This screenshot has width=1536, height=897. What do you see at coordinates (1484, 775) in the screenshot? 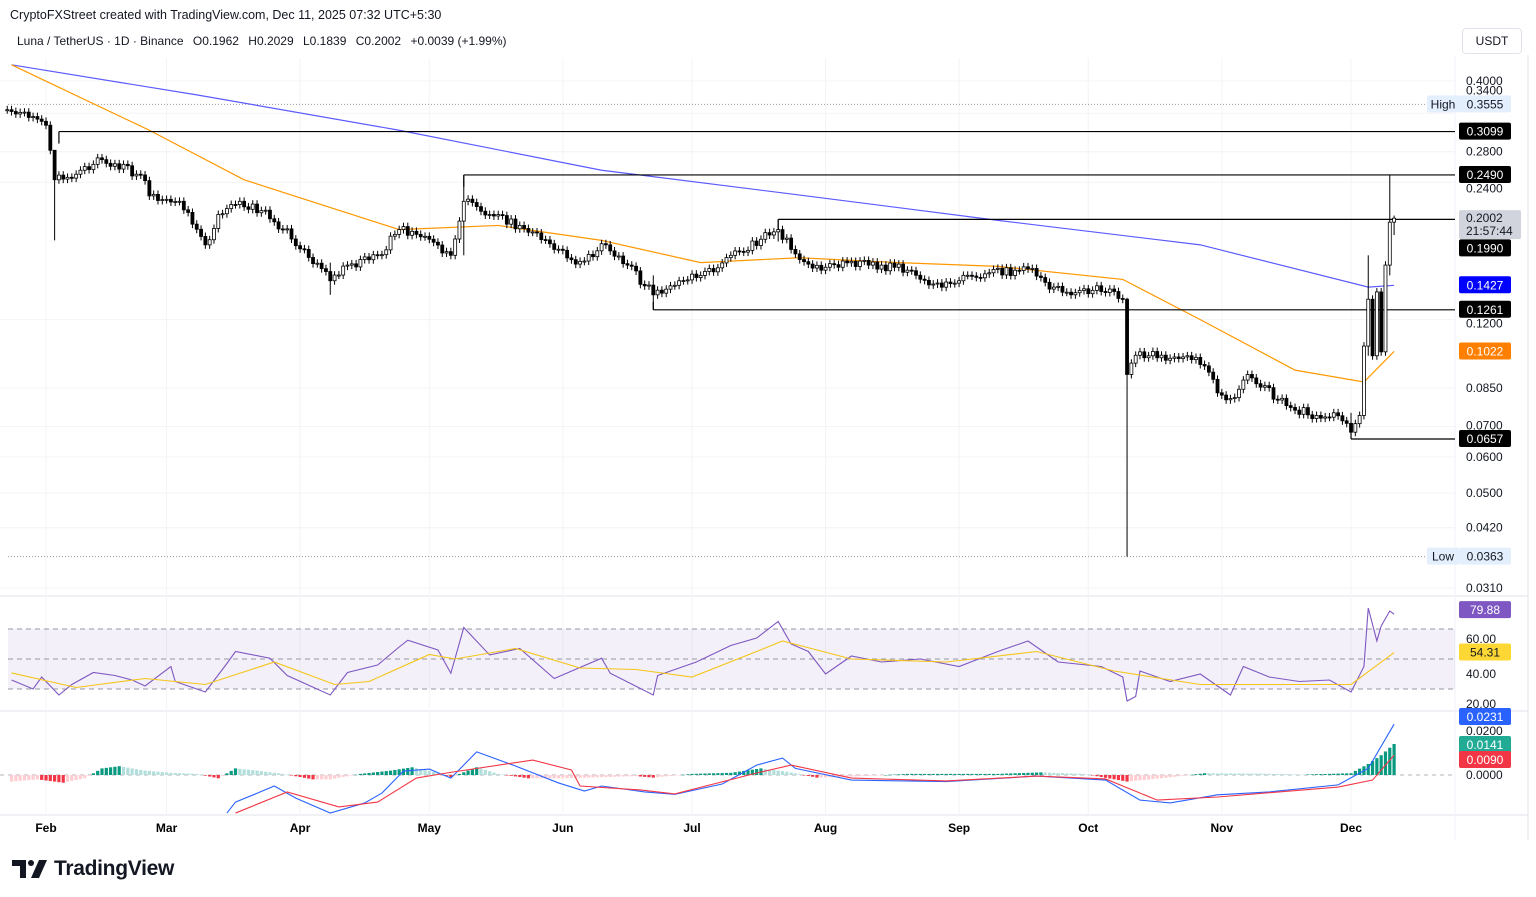
I see `macd-tick-label: 0.0000` at bounding box center [1484, 775].